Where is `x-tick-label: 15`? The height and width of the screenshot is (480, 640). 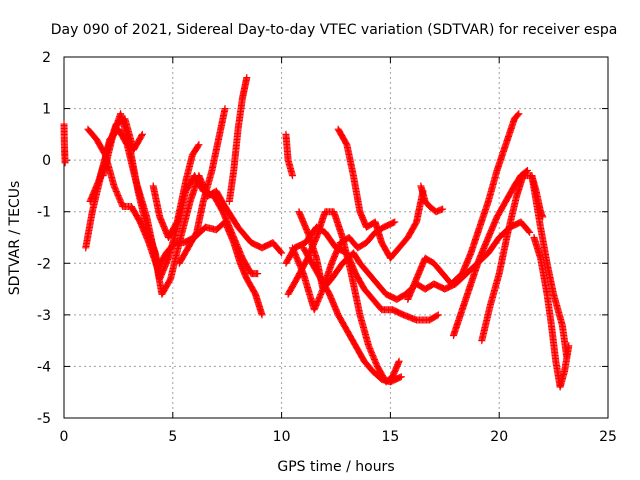
x-tick-label: 15 is located at coordinates (390, 437).